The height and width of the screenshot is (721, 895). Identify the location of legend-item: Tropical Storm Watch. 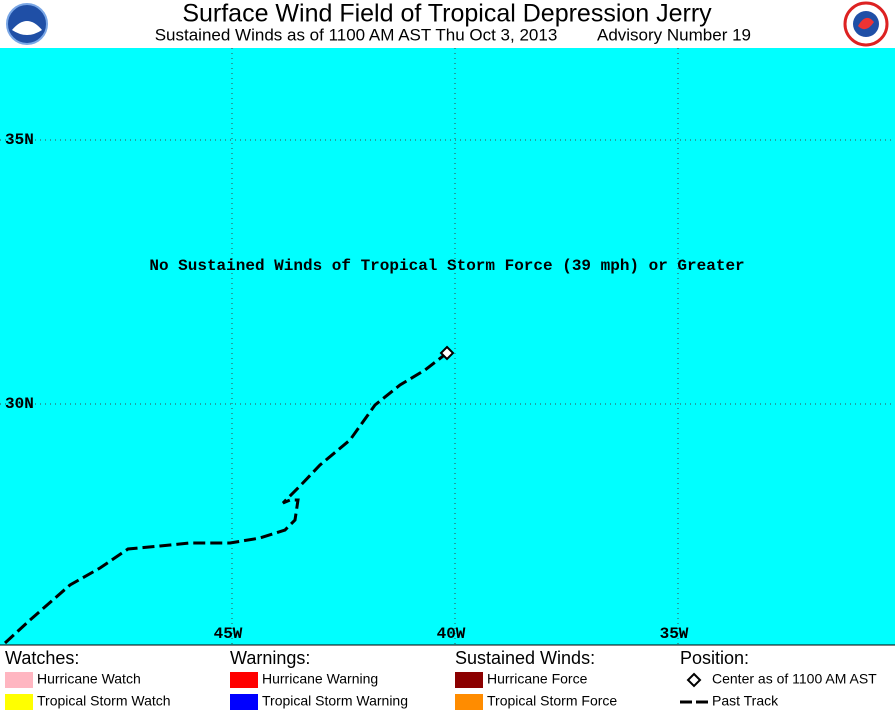
(104, 701).